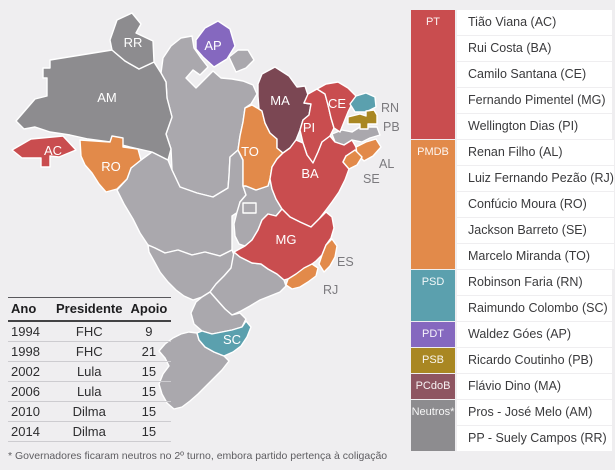 The width and height of the screenshot is (615, 470). I want to click on state-ce, so click(336, 107).